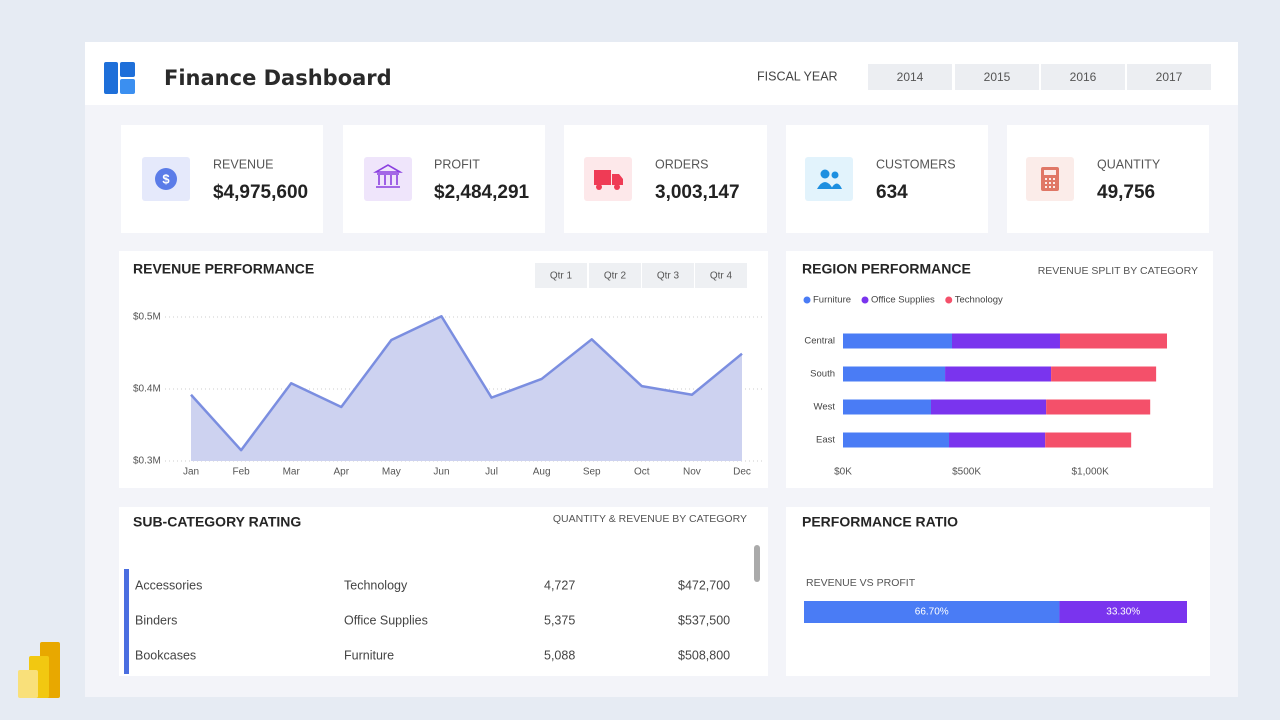  What do you see at coordinates (559, 620) in the screenshot?
I see `table-cell: 5,375` at bounding box center [559, 620].